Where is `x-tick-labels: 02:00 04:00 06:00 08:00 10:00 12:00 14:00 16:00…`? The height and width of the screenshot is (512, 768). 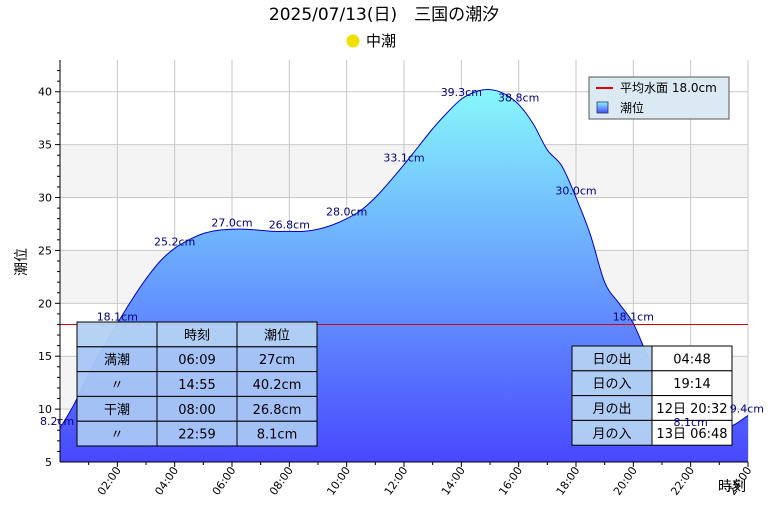
x-tick-labels: 02:00 04:00 06:00 08:00 10:00 12:00 14:00 16:00… is located at coordinates (424, 480).